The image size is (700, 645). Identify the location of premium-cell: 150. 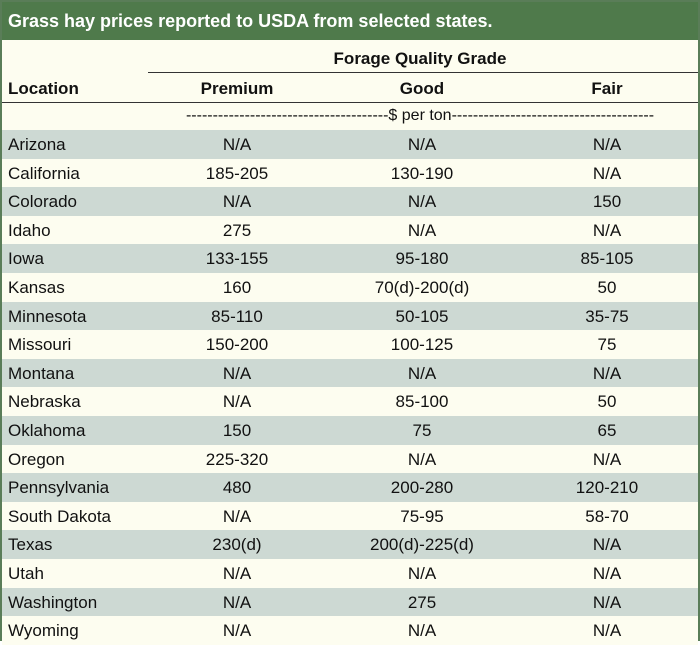
(237, 430).